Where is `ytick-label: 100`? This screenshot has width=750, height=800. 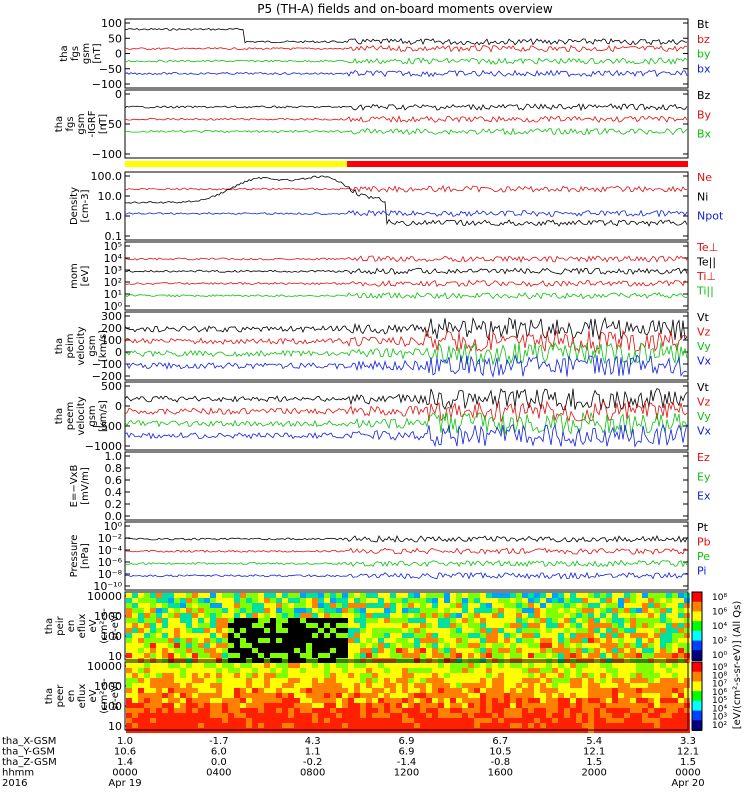 ytick-label: 100 is located at coordinates (111, 23).